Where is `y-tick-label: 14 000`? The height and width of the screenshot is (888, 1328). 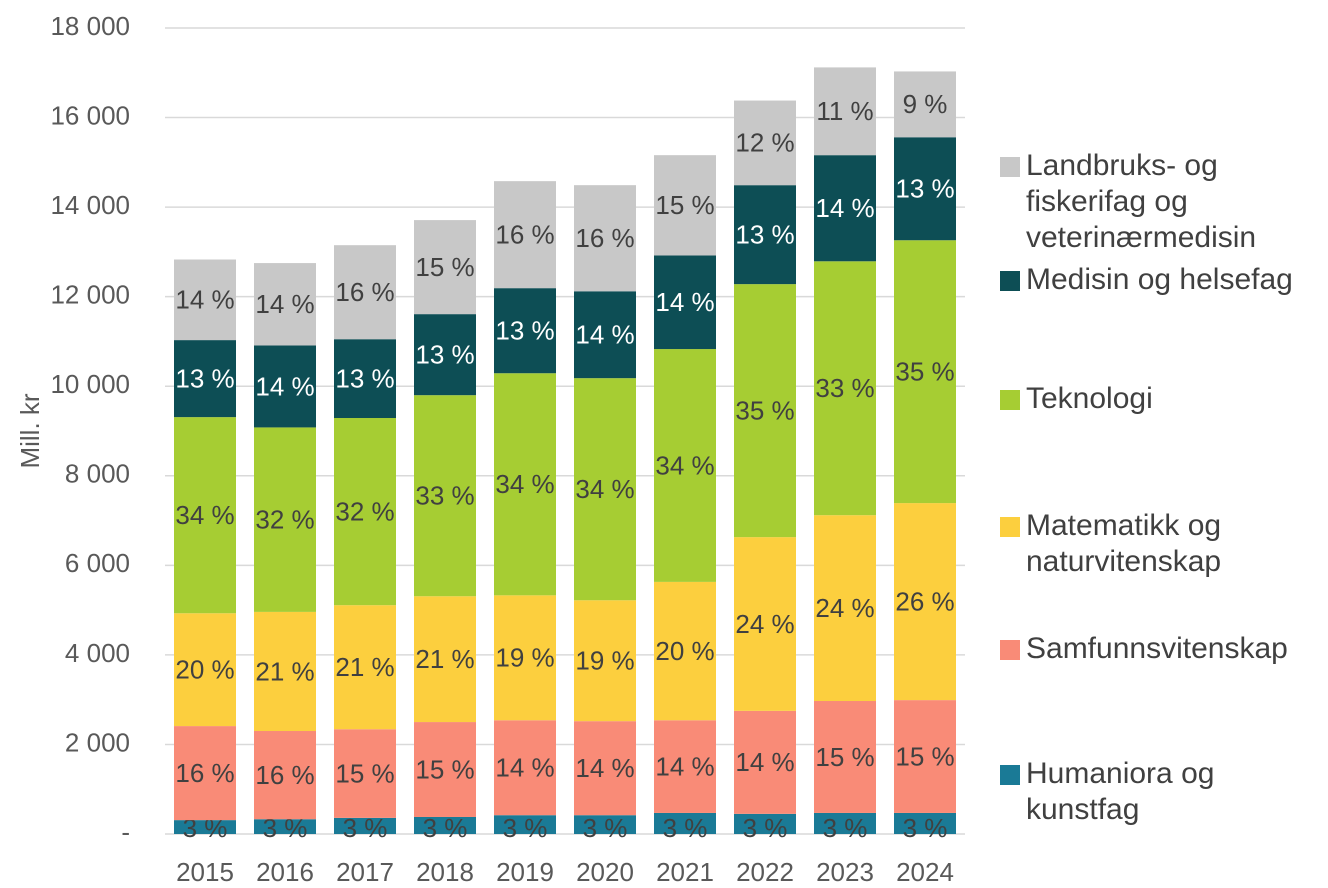
y-tick-label: 14 000 is located at coordinates (90, 205).